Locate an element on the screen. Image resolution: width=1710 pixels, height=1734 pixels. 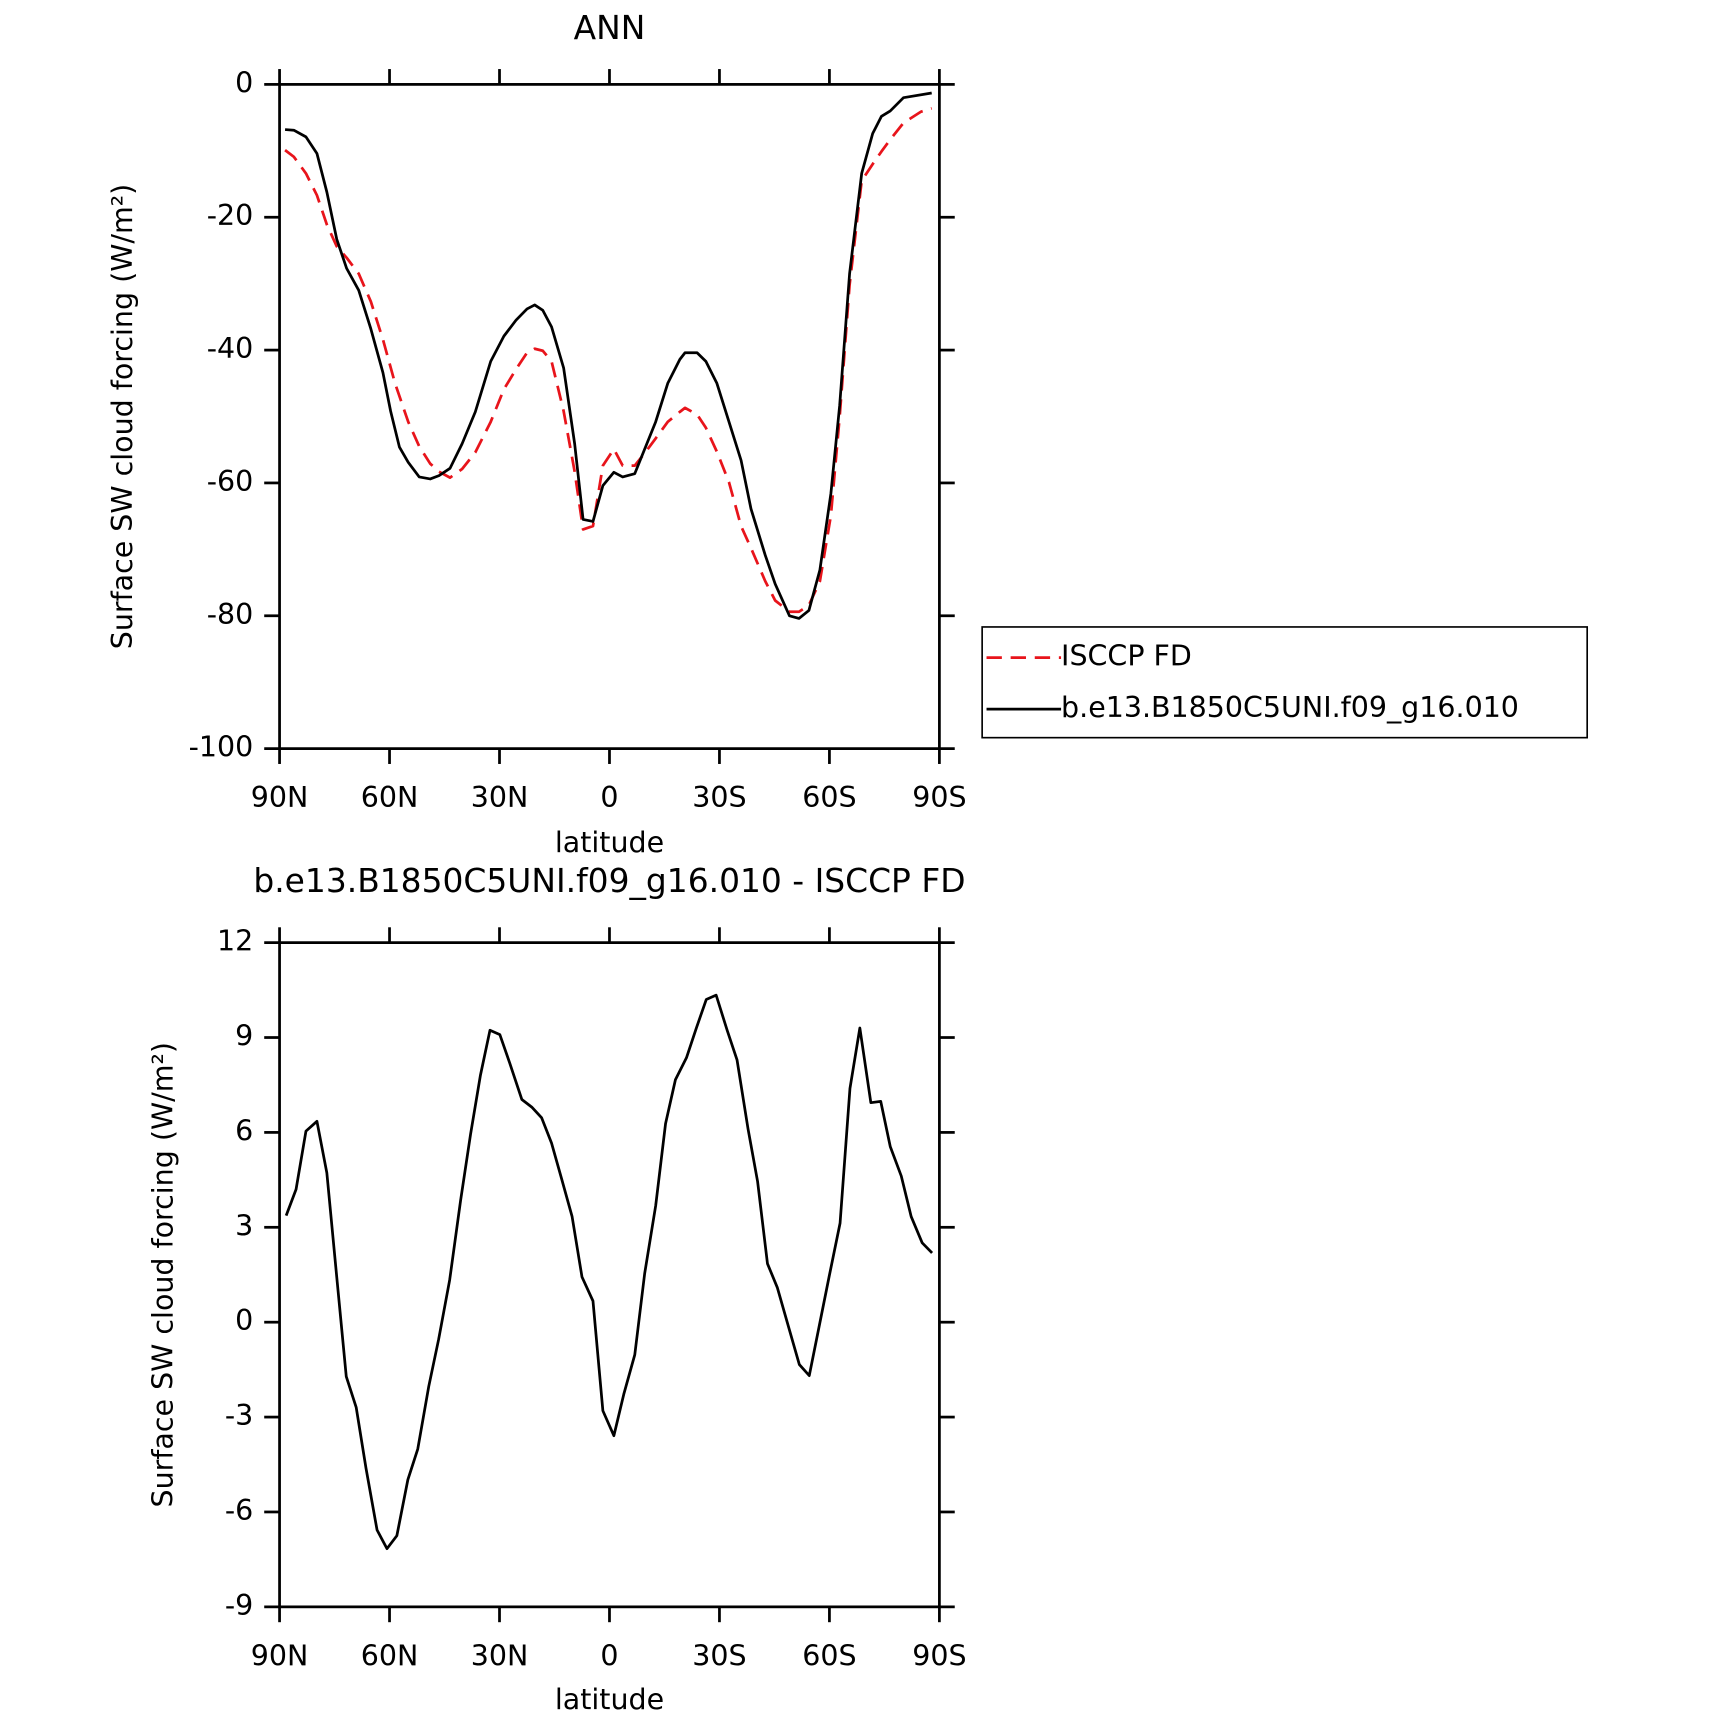
chart-title: ANN is located at coordinates (610, 27).